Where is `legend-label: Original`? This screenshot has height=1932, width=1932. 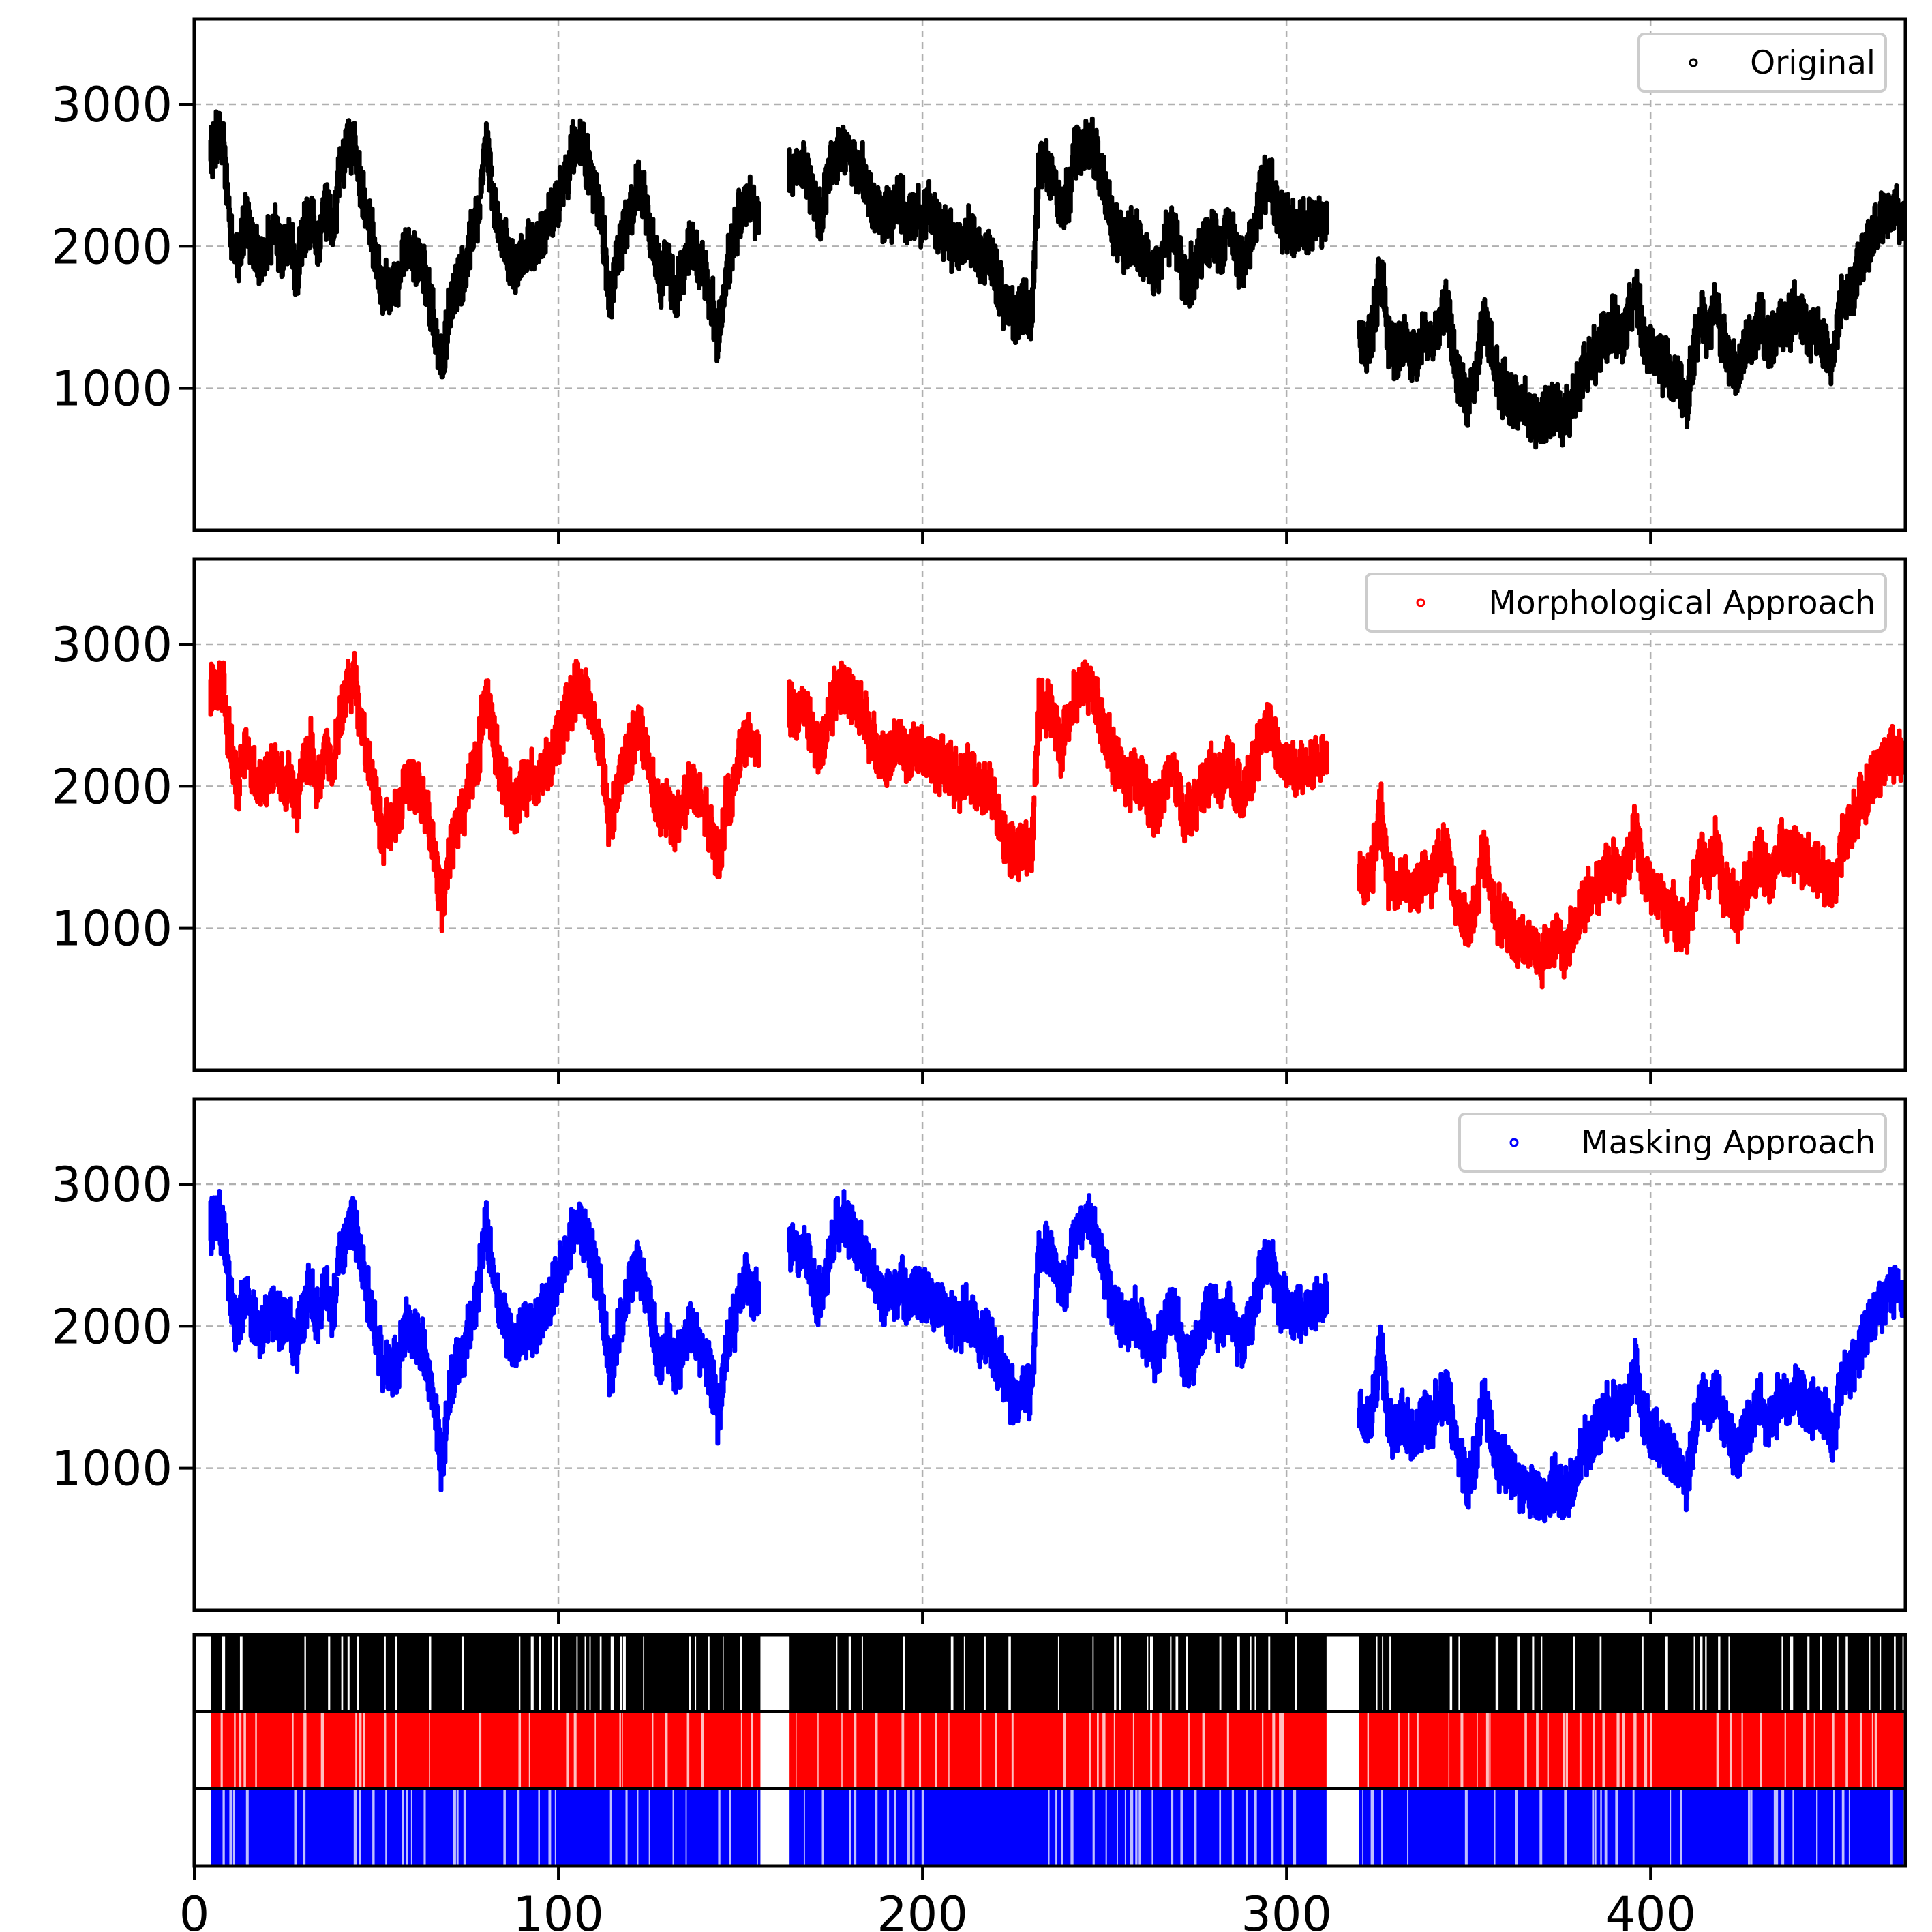
legend-label: Original is located at coordinates (1812, 63).